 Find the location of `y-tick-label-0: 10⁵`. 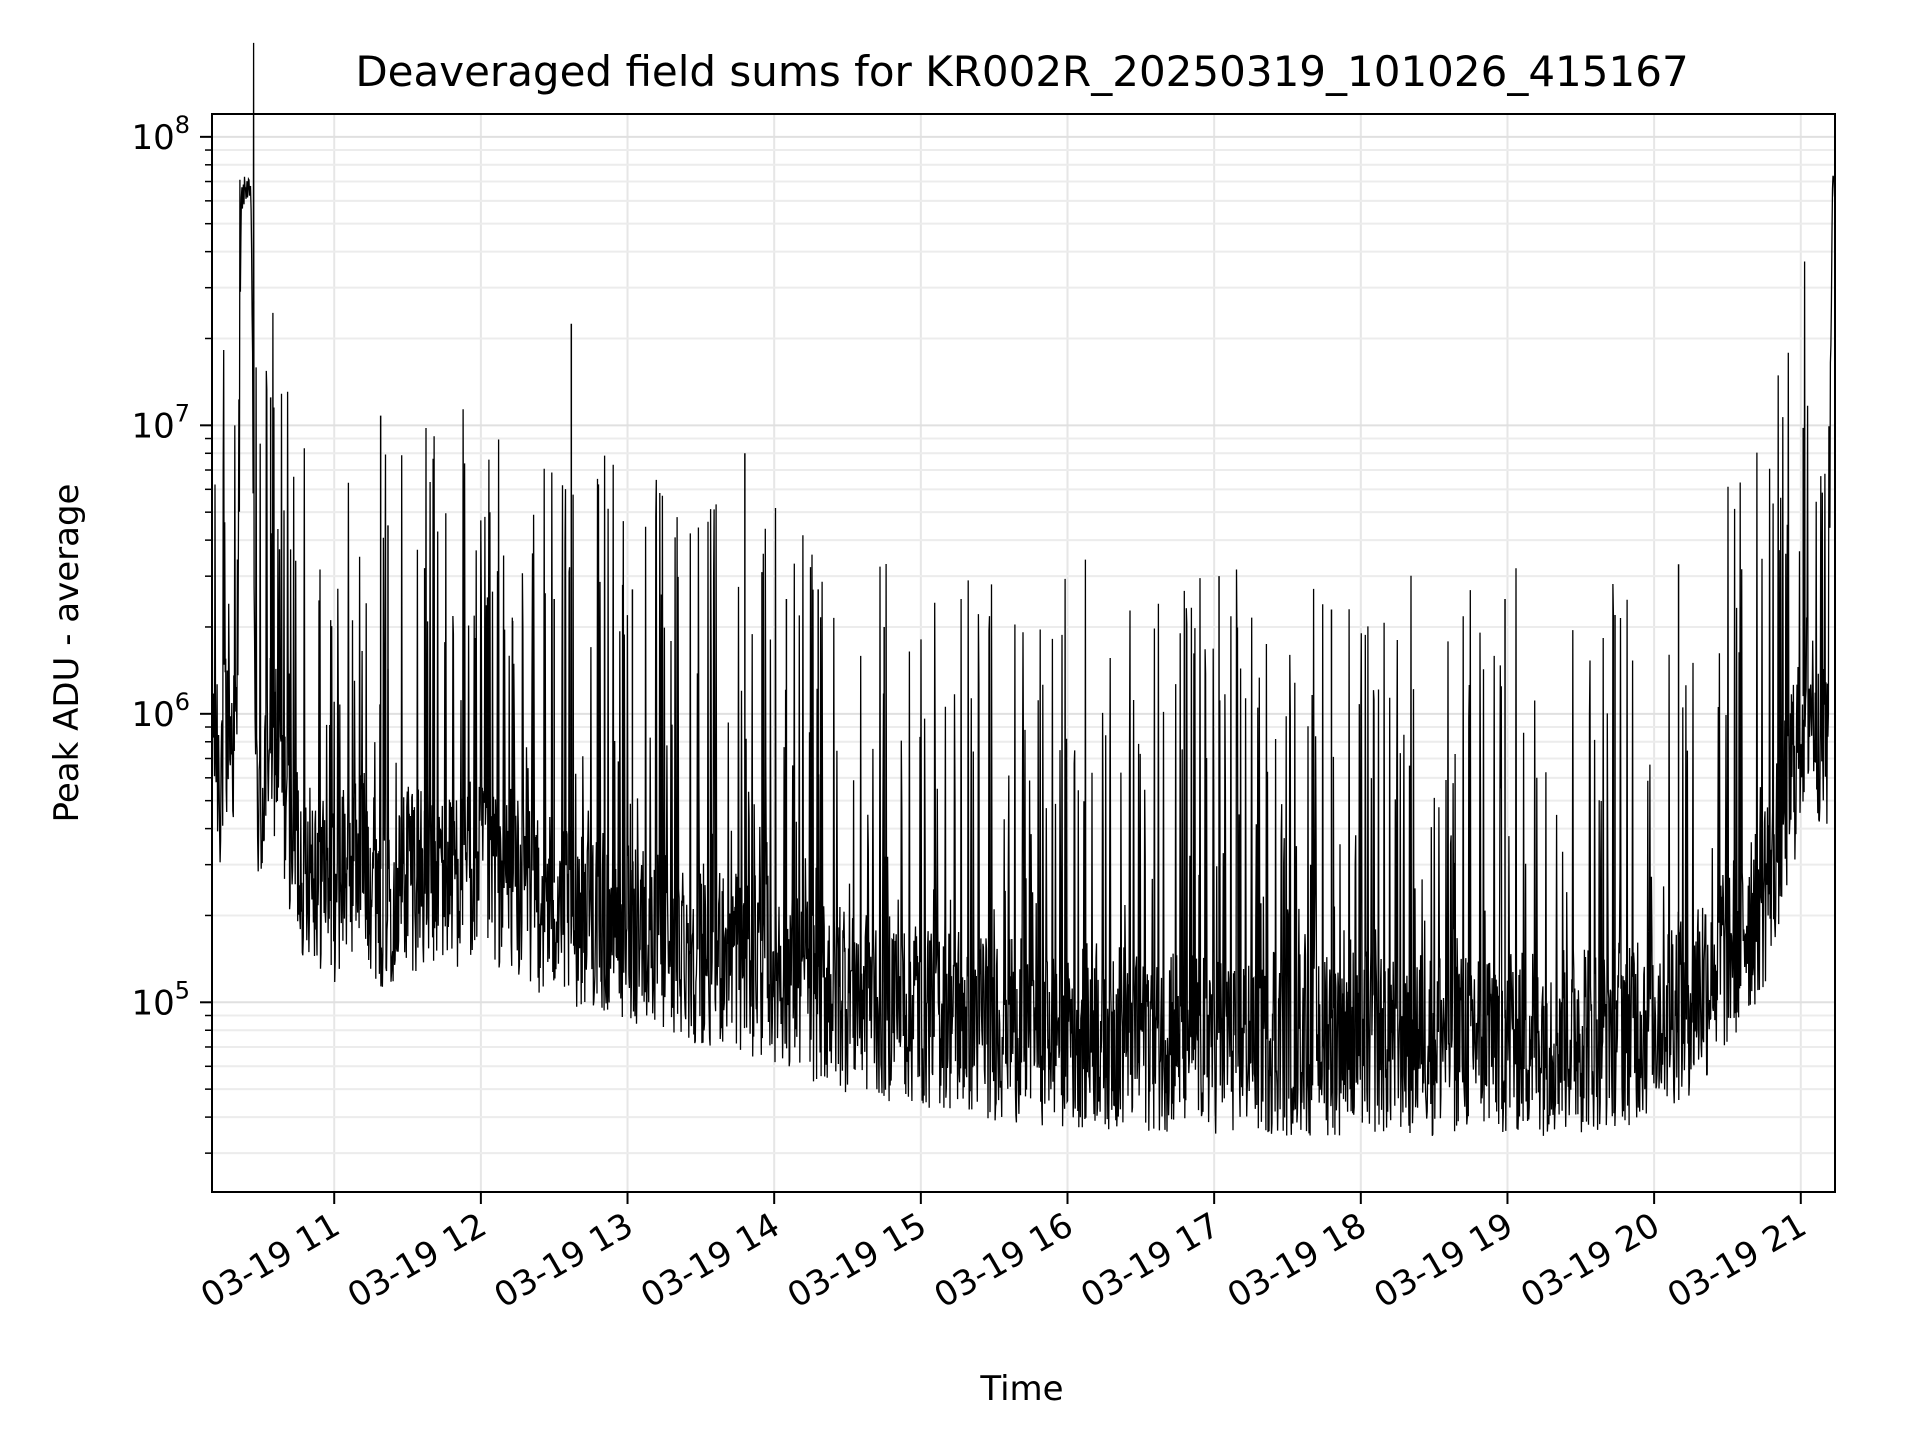

y-tick-label-0: 10⁵ is located at coordinates (160, 999).